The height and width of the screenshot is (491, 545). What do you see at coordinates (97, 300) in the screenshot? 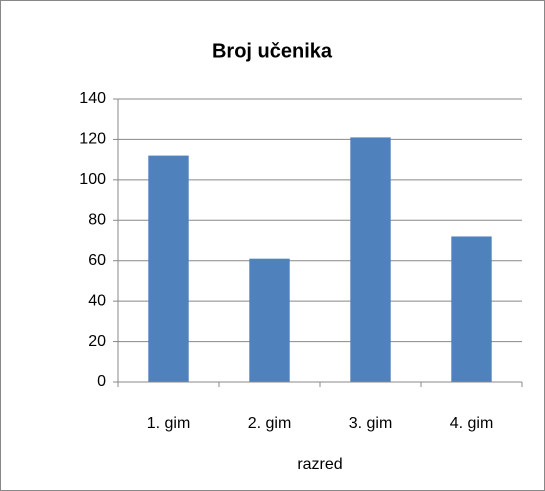
I see `y-tick-label: 40` at bounding box center [97, 300].